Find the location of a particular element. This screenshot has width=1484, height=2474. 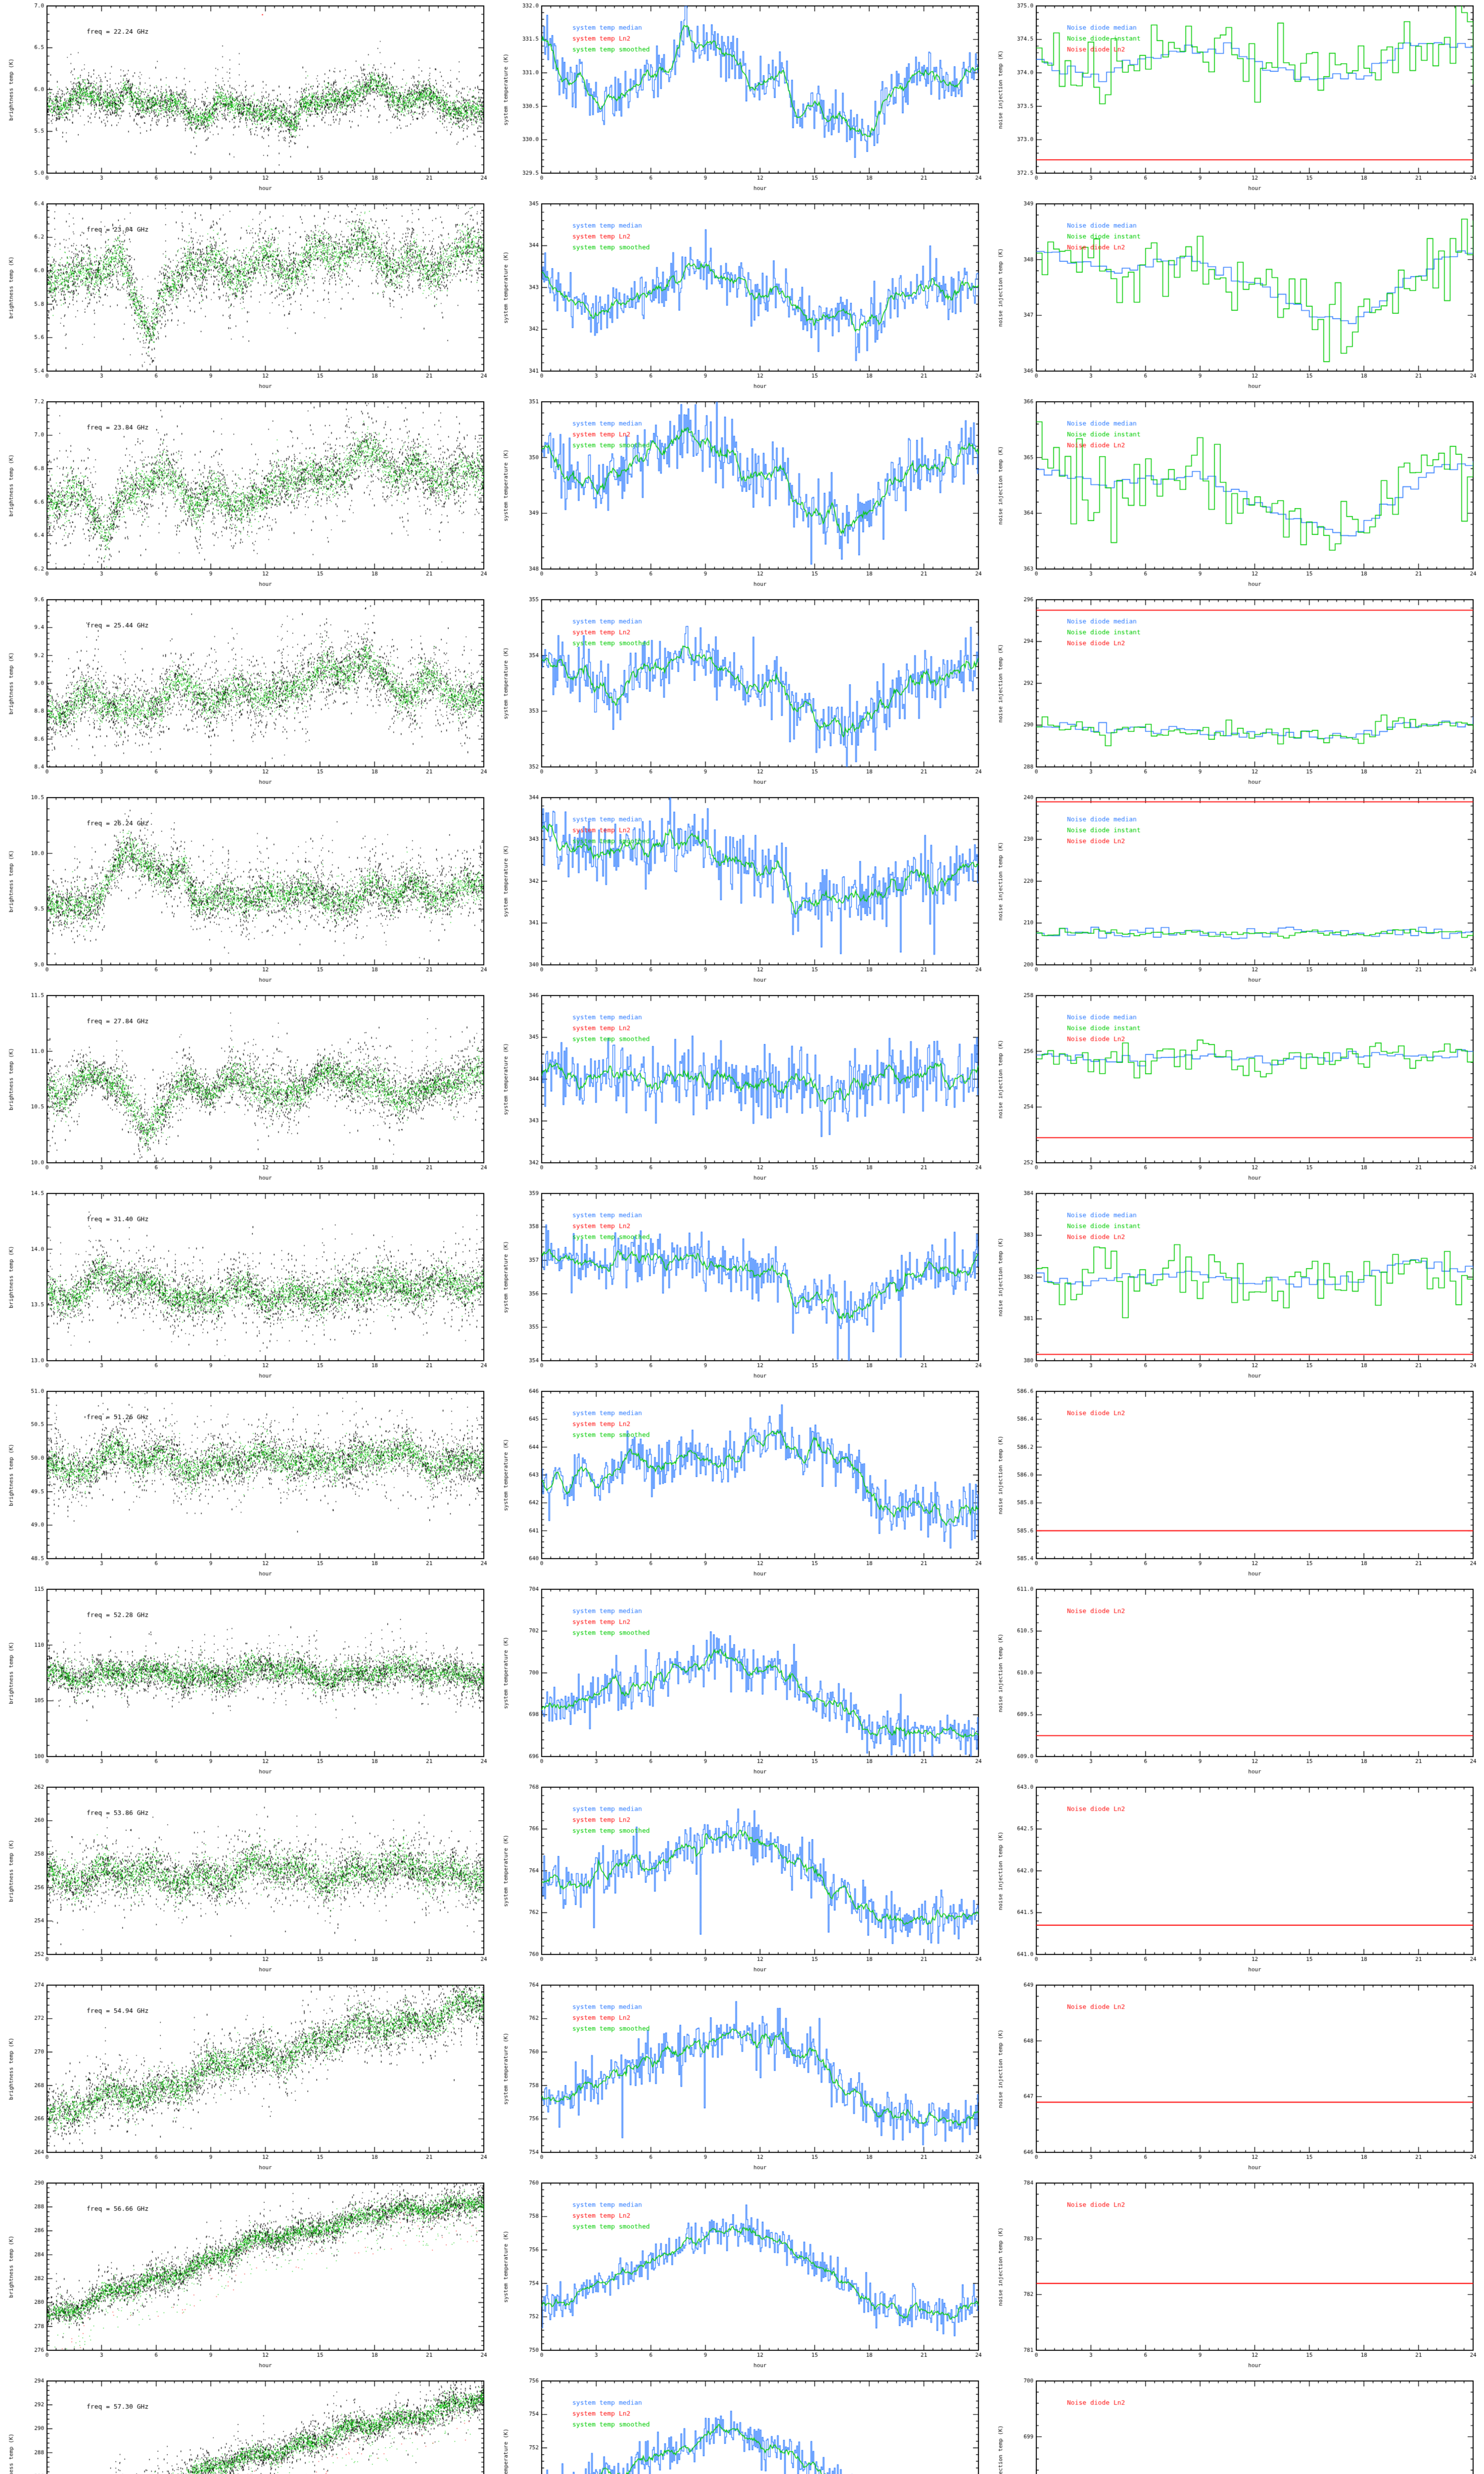

plot-r4c1 is located at coordinates (247, 693).